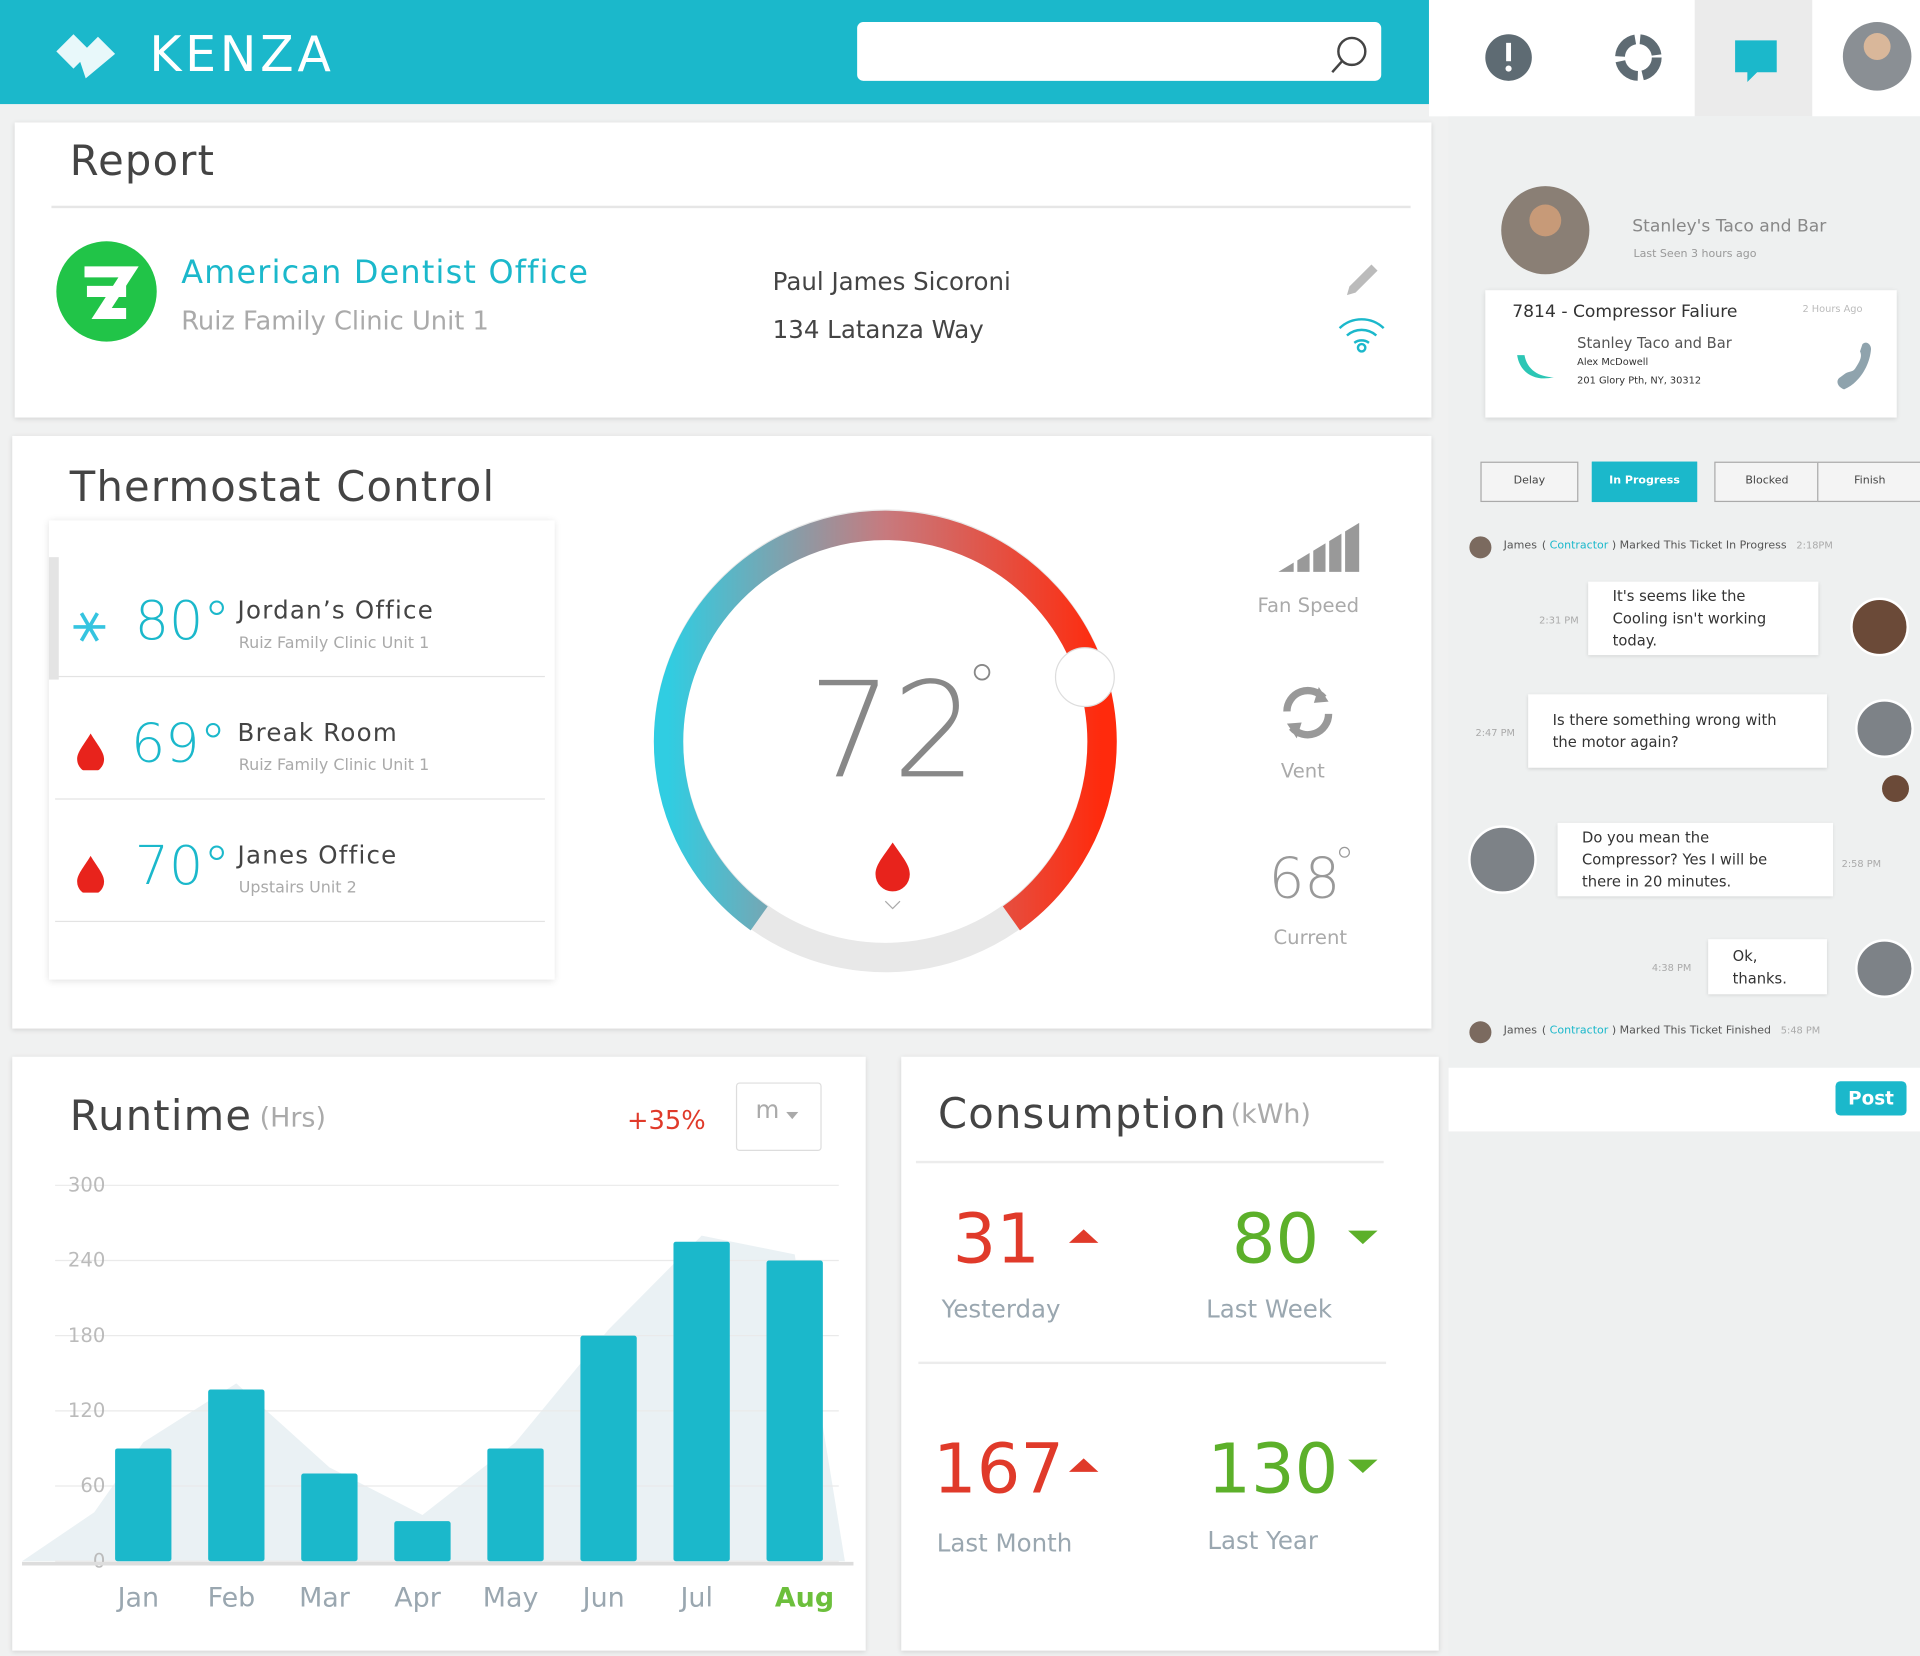  Describe the element at coordinates (998, 1470) in the screenshot. I see `stat-value: 167` at that location.